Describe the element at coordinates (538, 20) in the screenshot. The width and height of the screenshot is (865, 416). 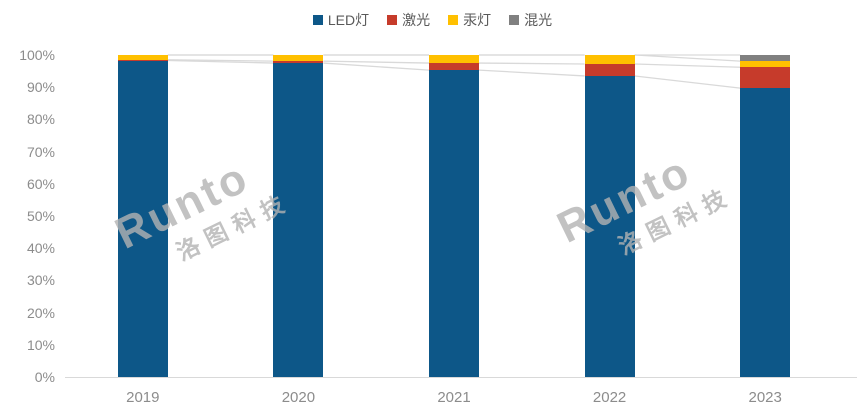
I see `legend-label: 混光` at that location.